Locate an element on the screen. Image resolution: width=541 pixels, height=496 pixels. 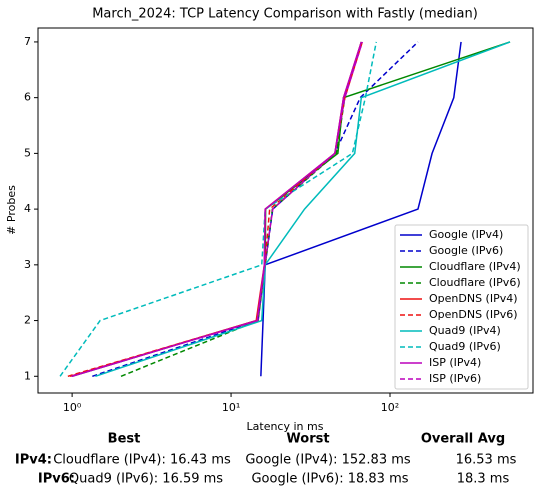
y-tick-label: 1 is located at coordinates (27, 375).